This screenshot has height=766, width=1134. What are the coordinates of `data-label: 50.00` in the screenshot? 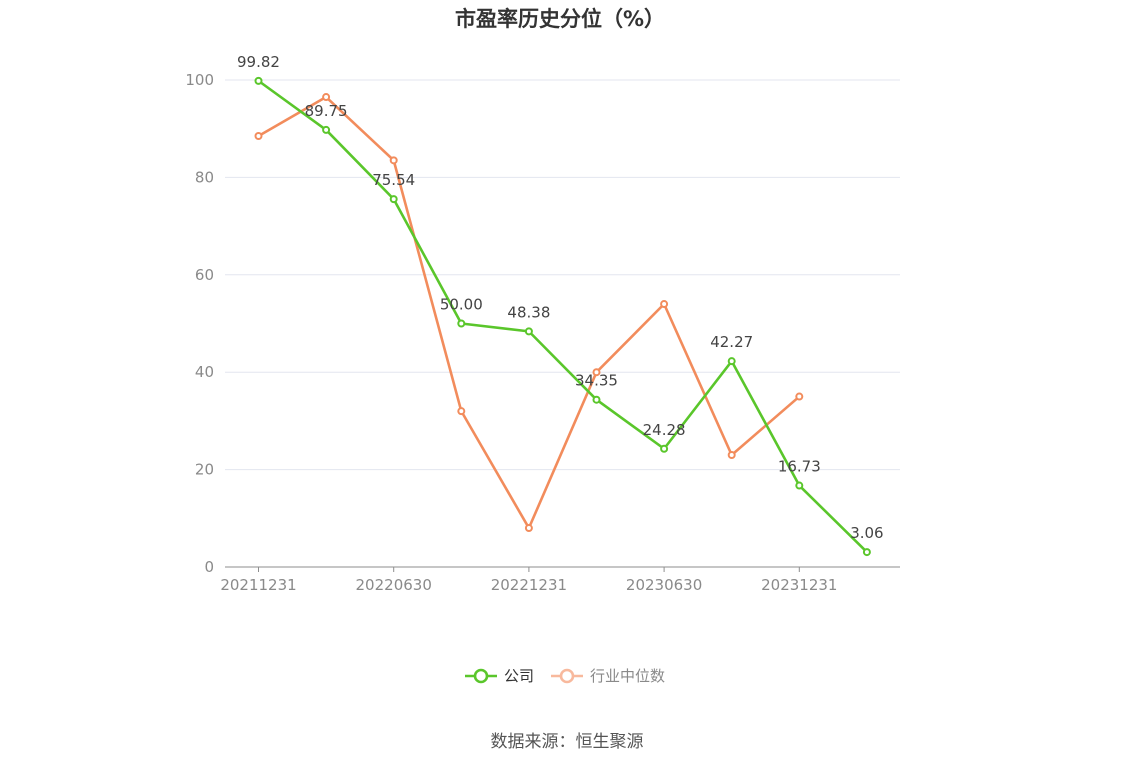 It's located at (461, 305).